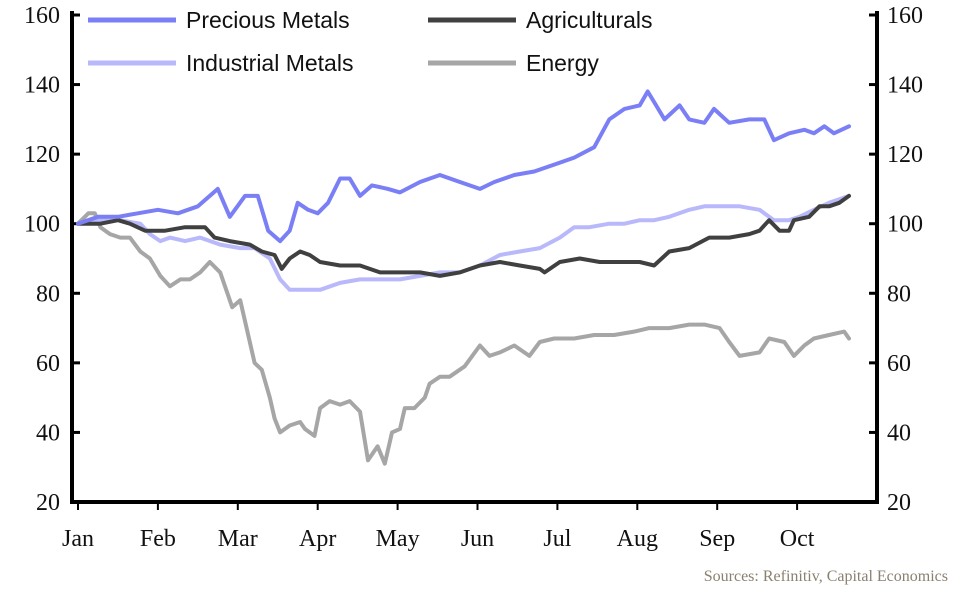  Describe the element at coordinates (398, 539) in the screenshot. I see `x-tick-label: May` at that location.